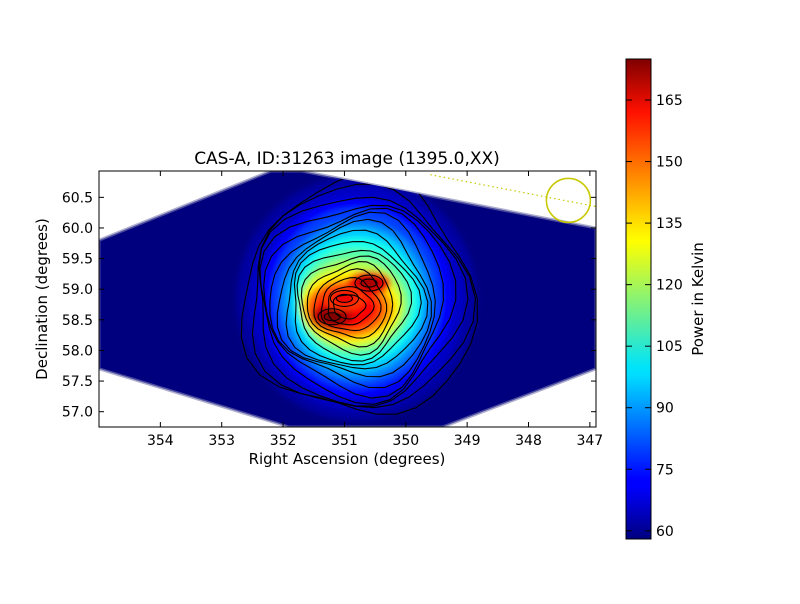  I want to click on x-tick-label: 354, so click(160, 441).